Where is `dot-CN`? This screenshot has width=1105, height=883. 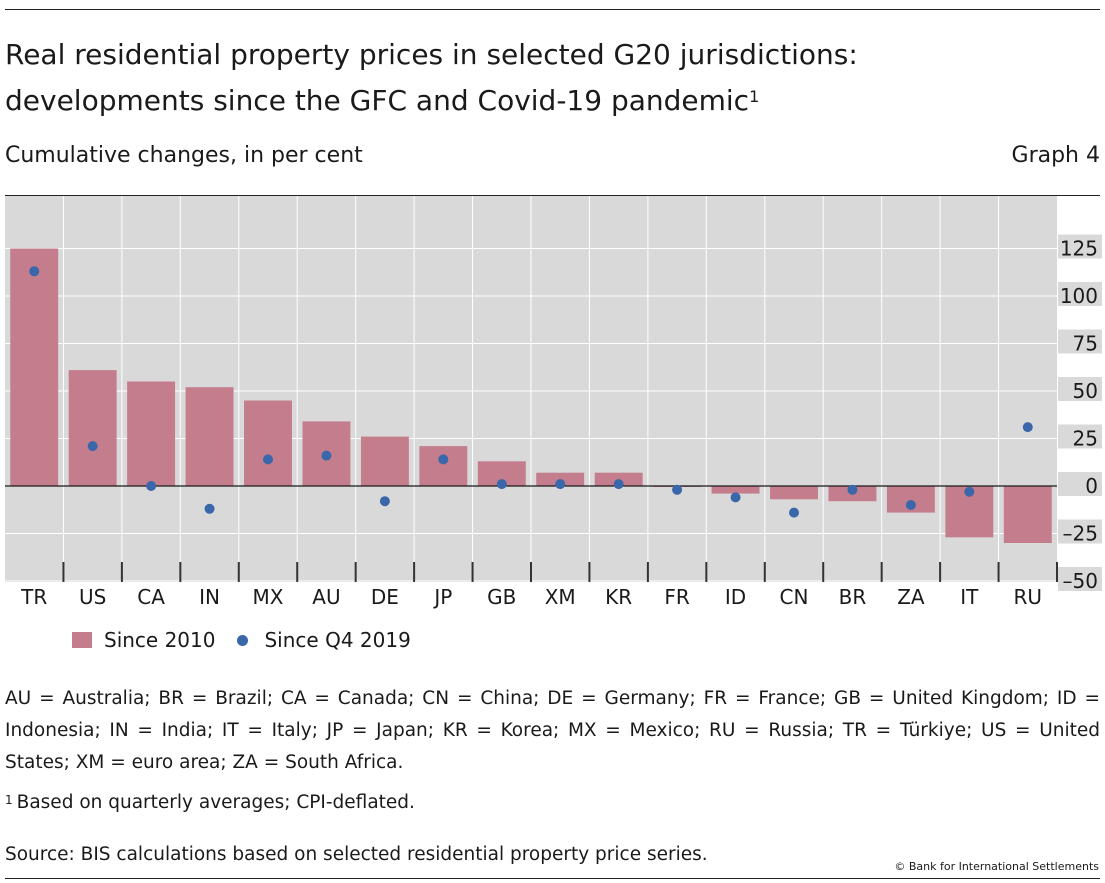
dot-CN is located at coordinates (794, 512).